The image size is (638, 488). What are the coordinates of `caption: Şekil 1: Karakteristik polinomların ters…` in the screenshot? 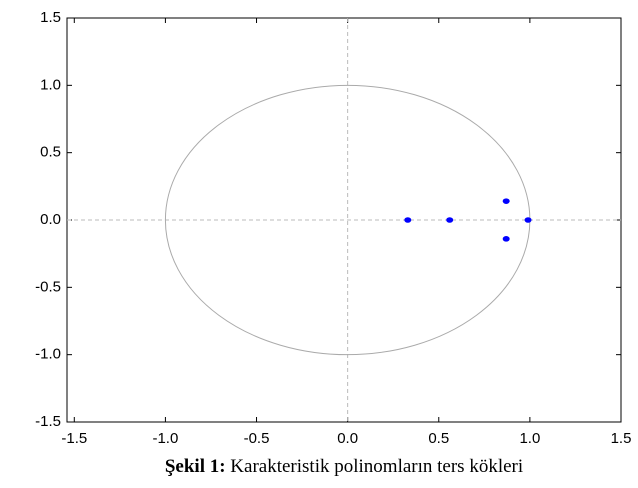 It's located at (344, 466).